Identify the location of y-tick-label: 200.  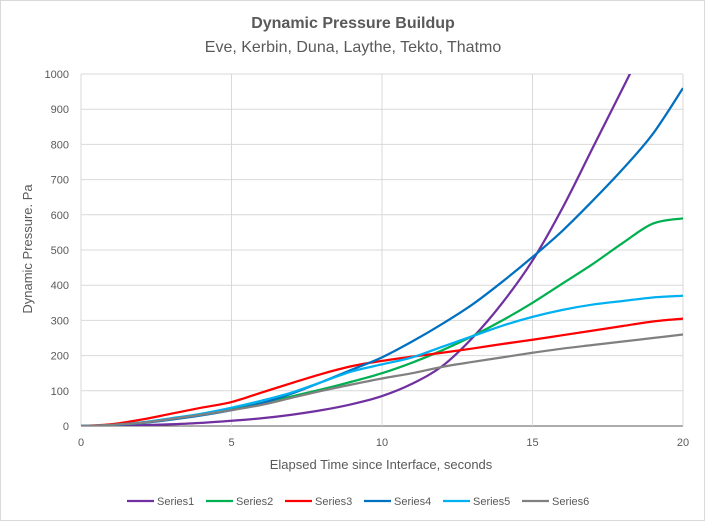
(60, 357).